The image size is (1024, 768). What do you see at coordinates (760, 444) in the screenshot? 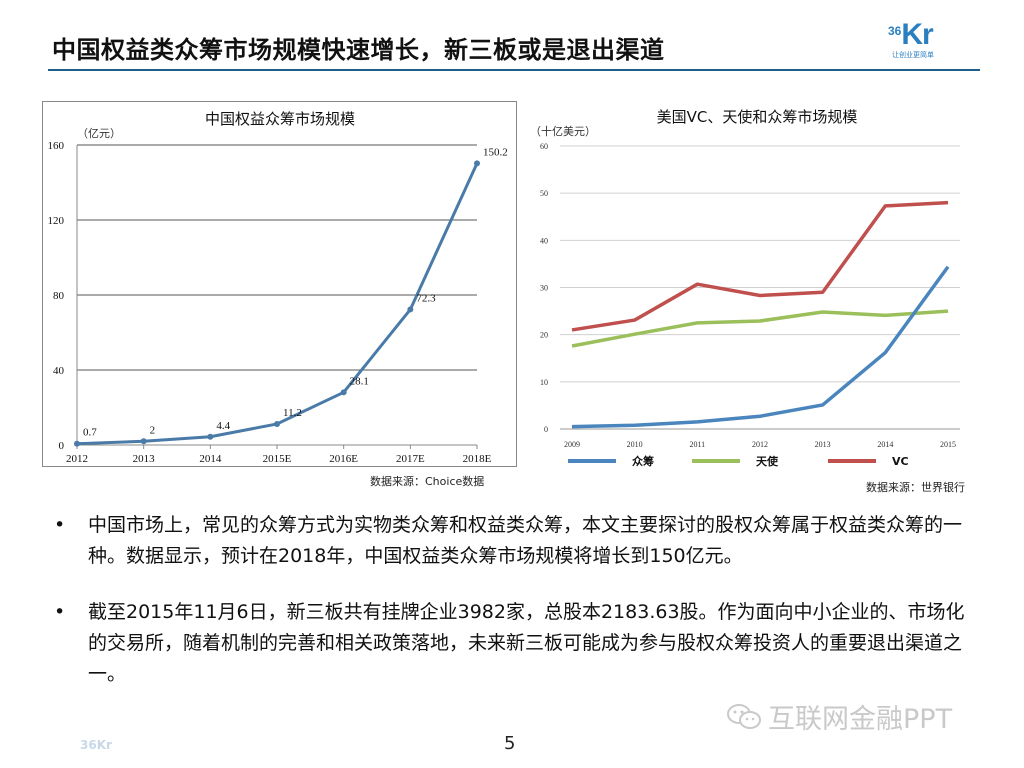
I see `chart2-xtick-label: 2012` at bounding box center [760, 444].